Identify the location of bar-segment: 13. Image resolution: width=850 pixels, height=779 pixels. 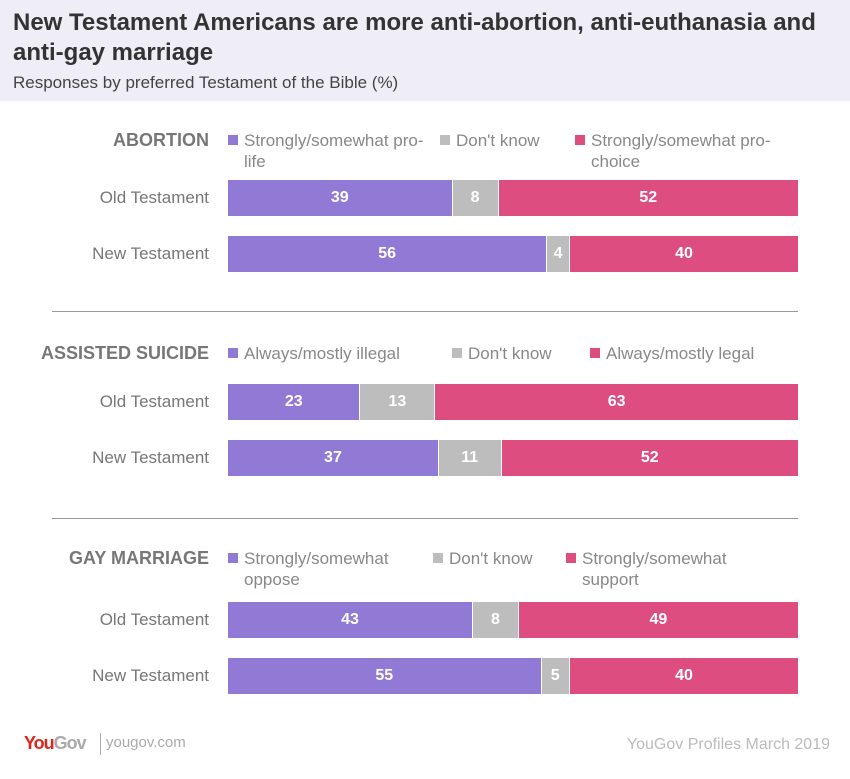
(398, 402).